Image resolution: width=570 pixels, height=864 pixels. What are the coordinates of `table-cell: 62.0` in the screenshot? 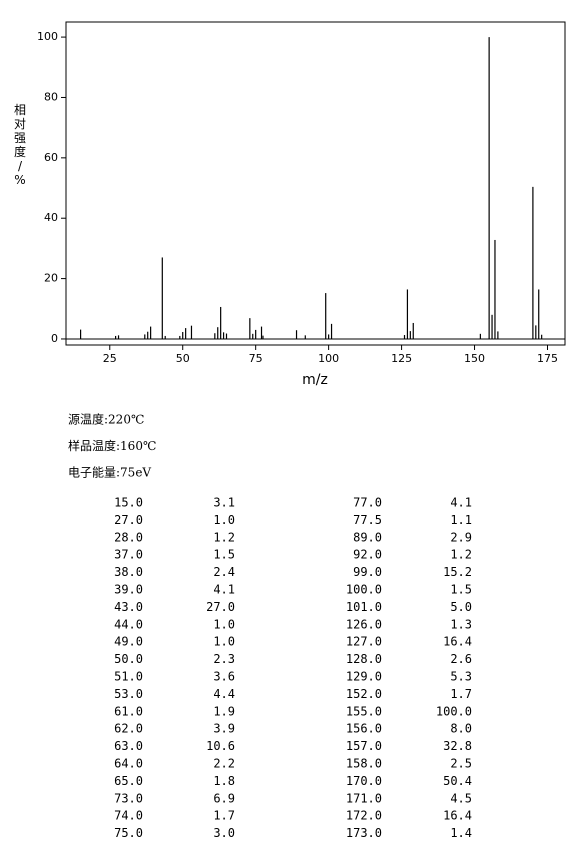 It's located at (128, 729).